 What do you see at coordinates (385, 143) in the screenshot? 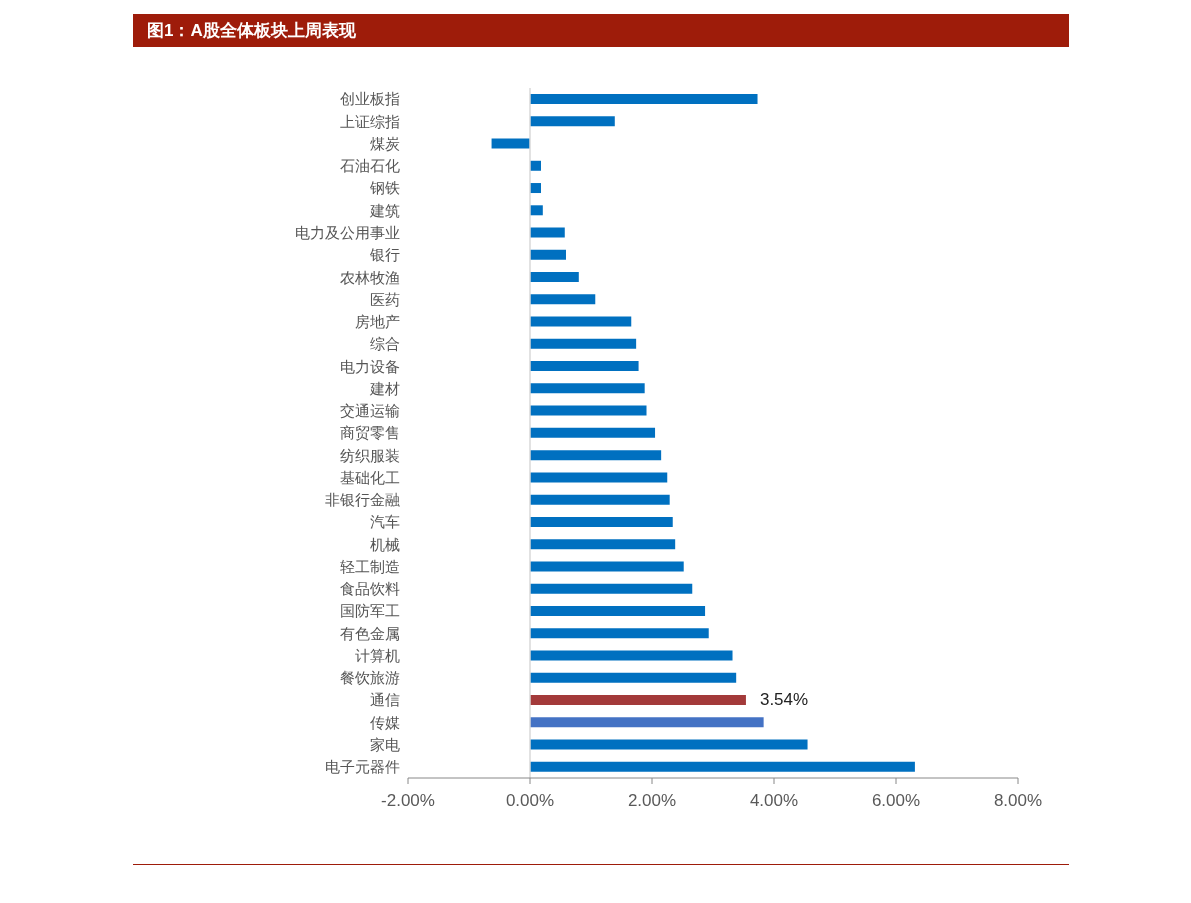
I see `y-tick-label: 煤炭` at bounding box center [385, 143].